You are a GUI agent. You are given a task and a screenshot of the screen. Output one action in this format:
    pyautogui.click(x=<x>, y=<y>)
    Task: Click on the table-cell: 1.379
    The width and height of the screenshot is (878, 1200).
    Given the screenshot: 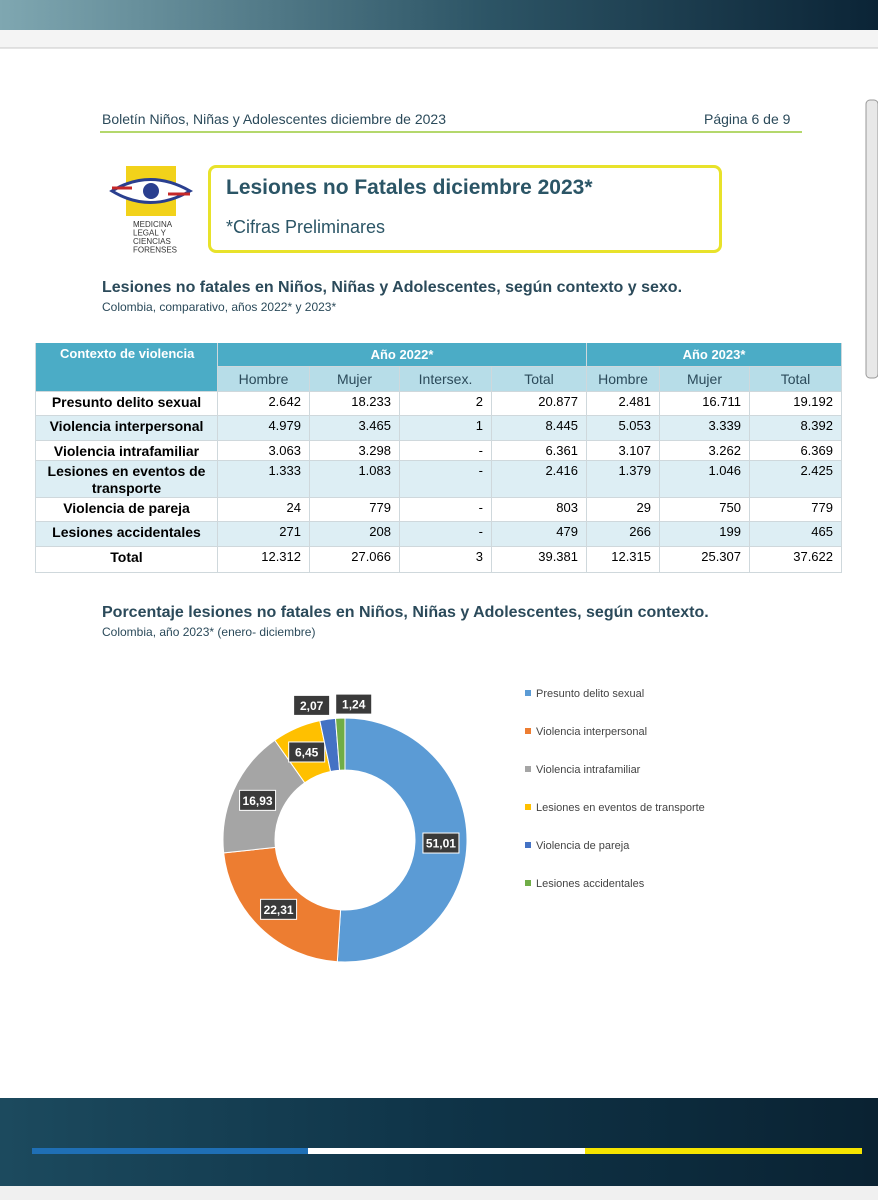 What is the action you would take?
    pyautogui.click(x=623, y=479)
    